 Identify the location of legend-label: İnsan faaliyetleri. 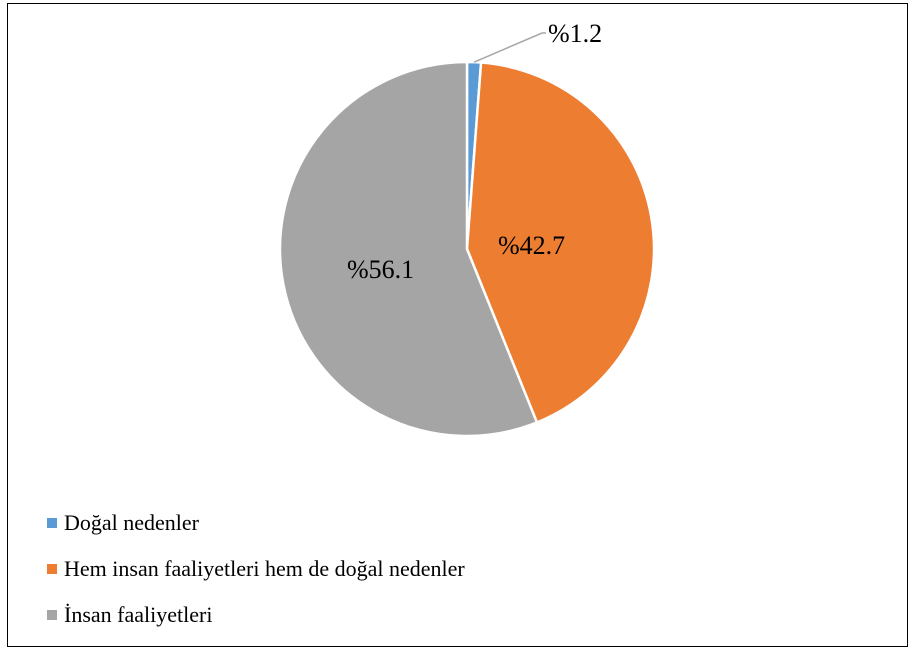
(138, 614).